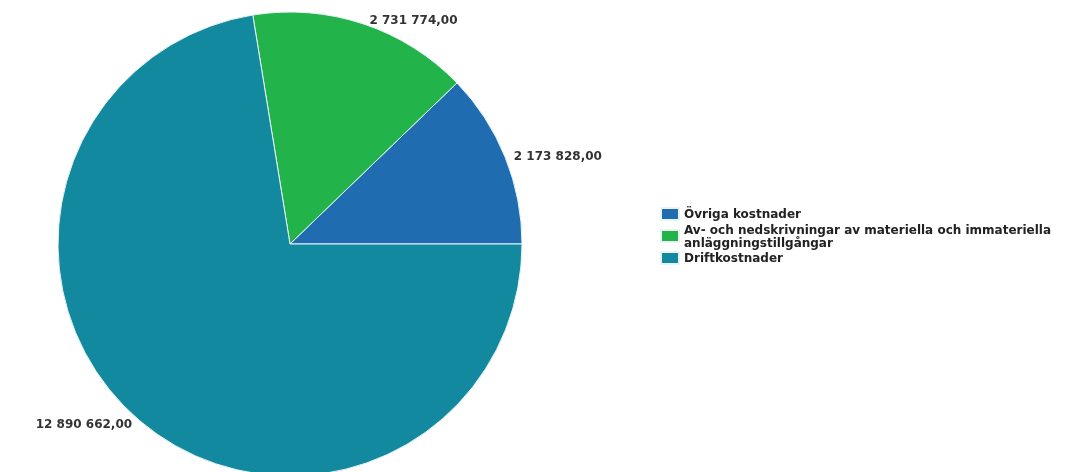 Image resolution: width=1086 pixels, height=472 pixels. Describe the element at coordinates (413, 20) in the screenshot. I see `data-label: 2 731 774,00` at that location.